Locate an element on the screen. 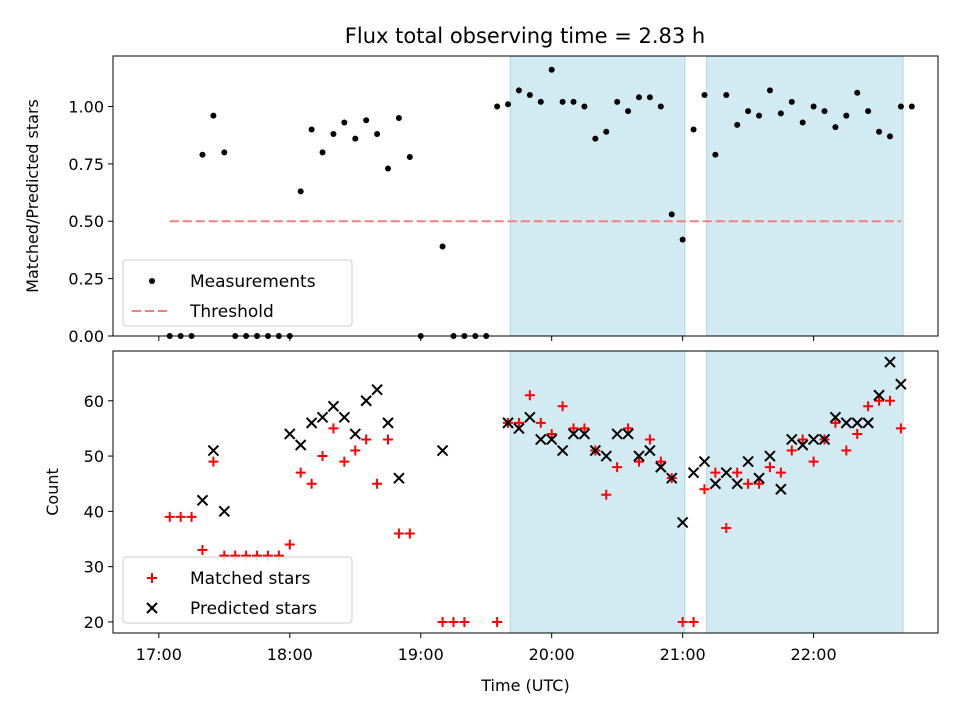 This screenshot has height=720, width=960. legend: Measurements Threshold is located at coordinates (237, 293).